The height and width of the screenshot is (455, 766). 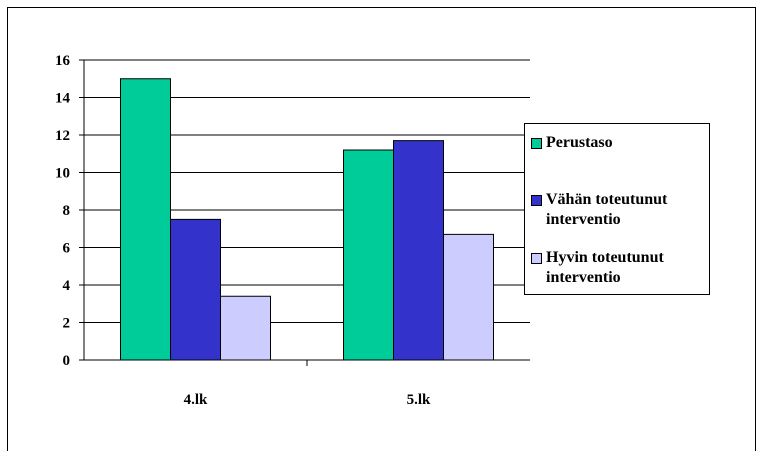 What do you see at coordinates (618, 143) in the screenshot?
I see `legend-item-perustaso: Perustaso` at bounding box center [618, 143].